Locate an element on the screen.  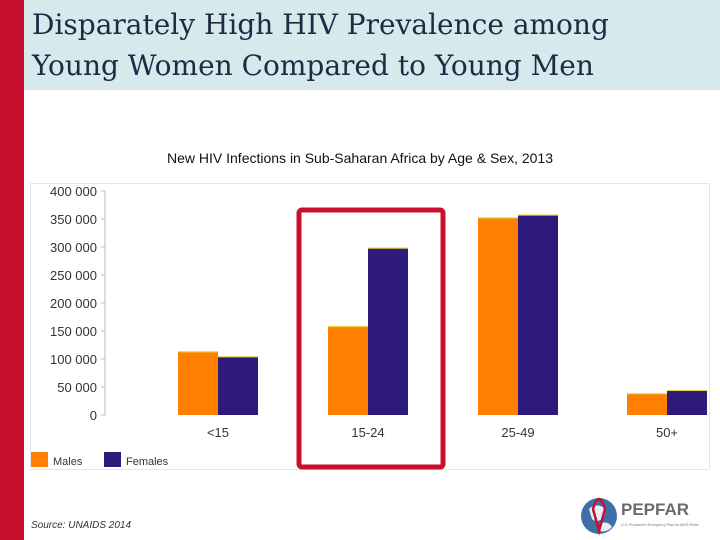
source-note: Source: UNAIDS 2014 is located at coordinates (81, 525).